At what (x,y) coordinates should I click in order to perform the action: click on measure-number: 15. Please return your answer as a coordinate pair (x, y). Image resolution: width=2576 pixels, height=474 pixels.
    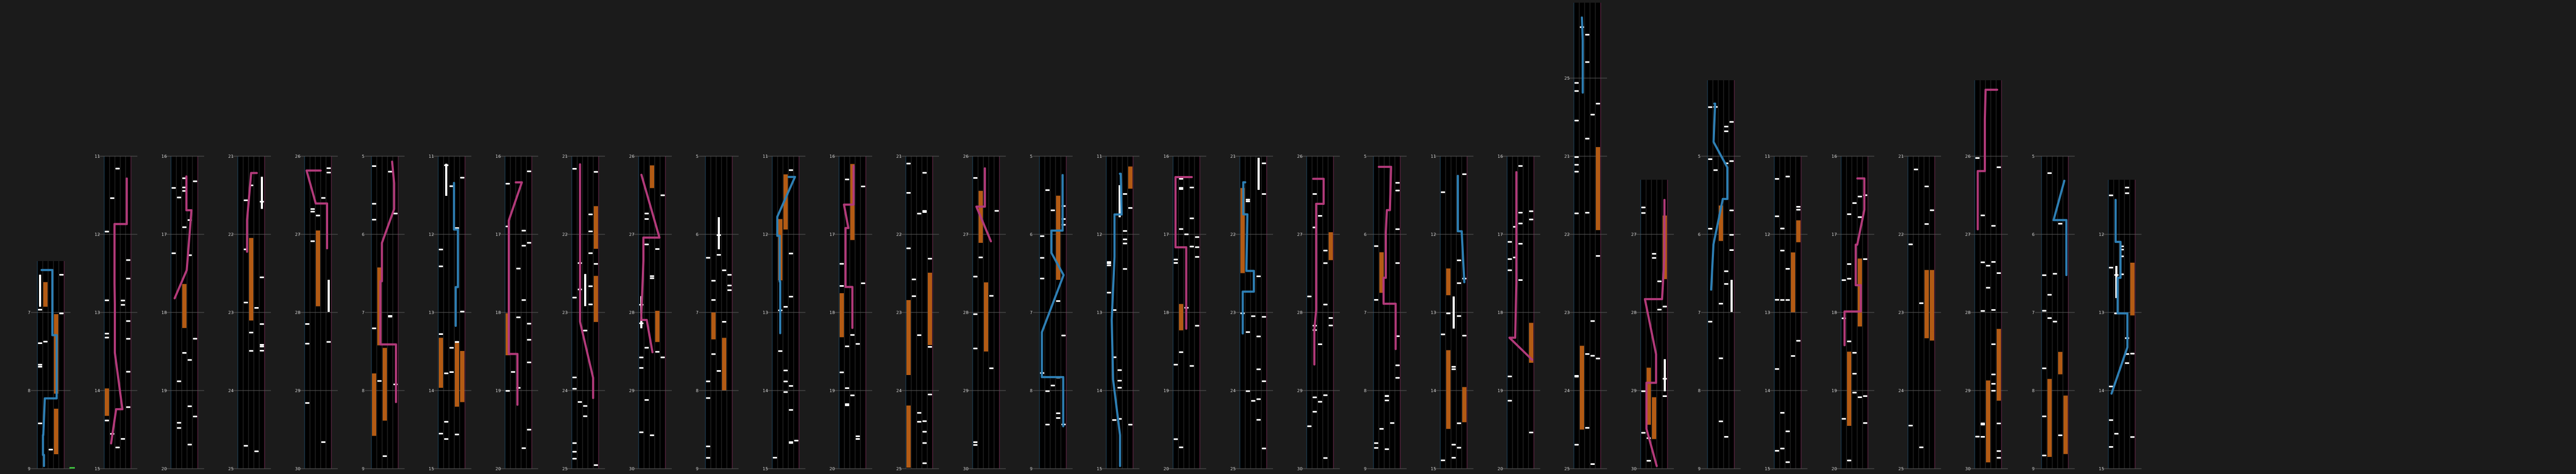
    Looking at the image, I should click on (1434, 469).